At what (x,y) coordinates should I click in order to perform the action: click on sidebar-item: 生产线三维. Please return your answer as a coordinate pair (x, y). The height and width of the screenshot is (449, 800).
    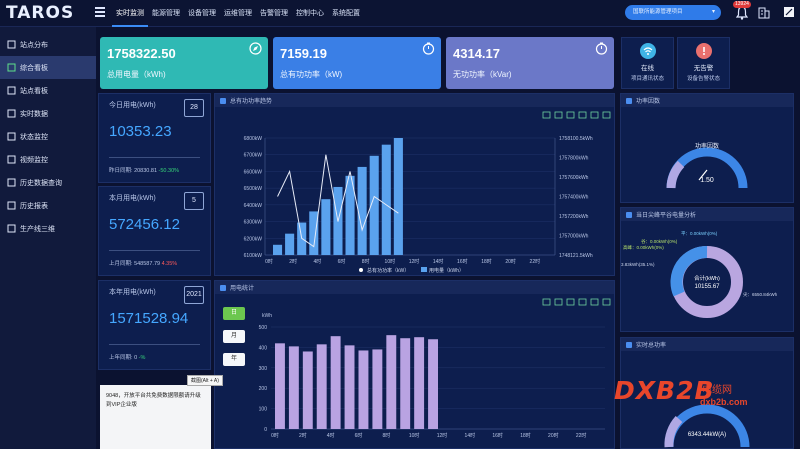
    Looking at the image, I should click on (48, 228).